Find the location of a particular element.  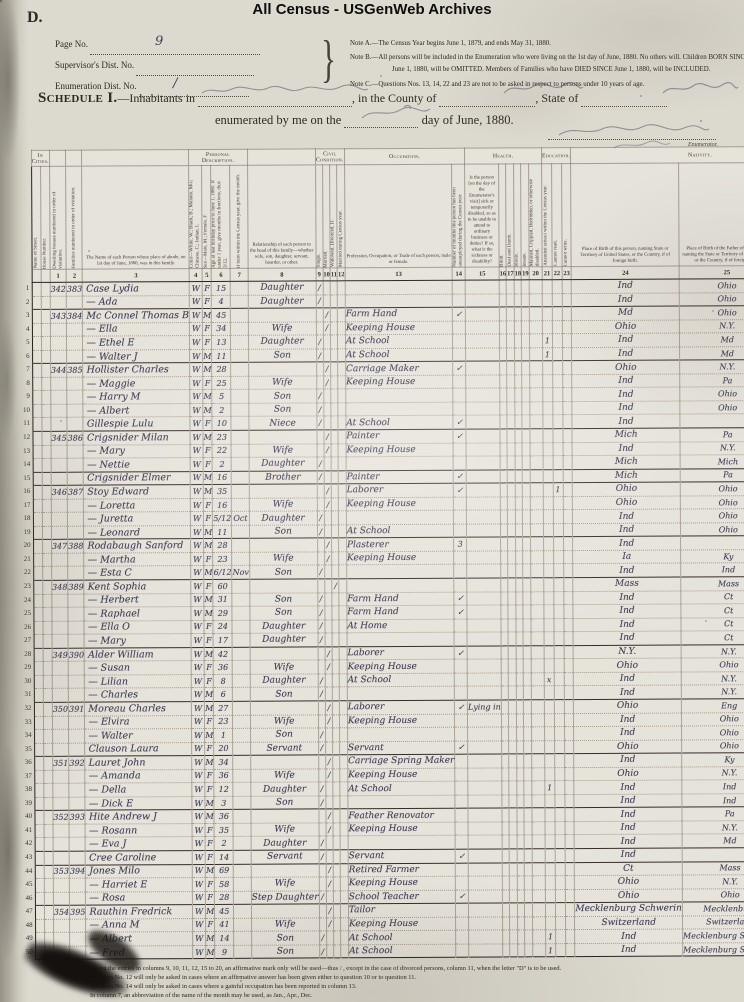

line-number: 12 is located at coordinates (27, 436).